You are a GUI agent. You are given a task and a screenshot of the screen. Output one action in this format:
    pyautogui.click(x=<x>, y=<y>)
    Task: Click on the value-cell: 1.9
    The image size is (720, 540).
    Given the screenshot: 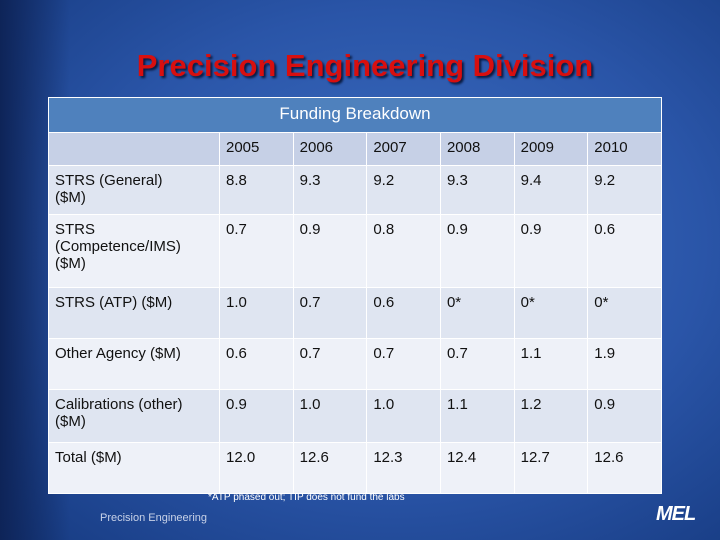 What is the action you would take?
    pyautogui.click(x=624, y=364)
    